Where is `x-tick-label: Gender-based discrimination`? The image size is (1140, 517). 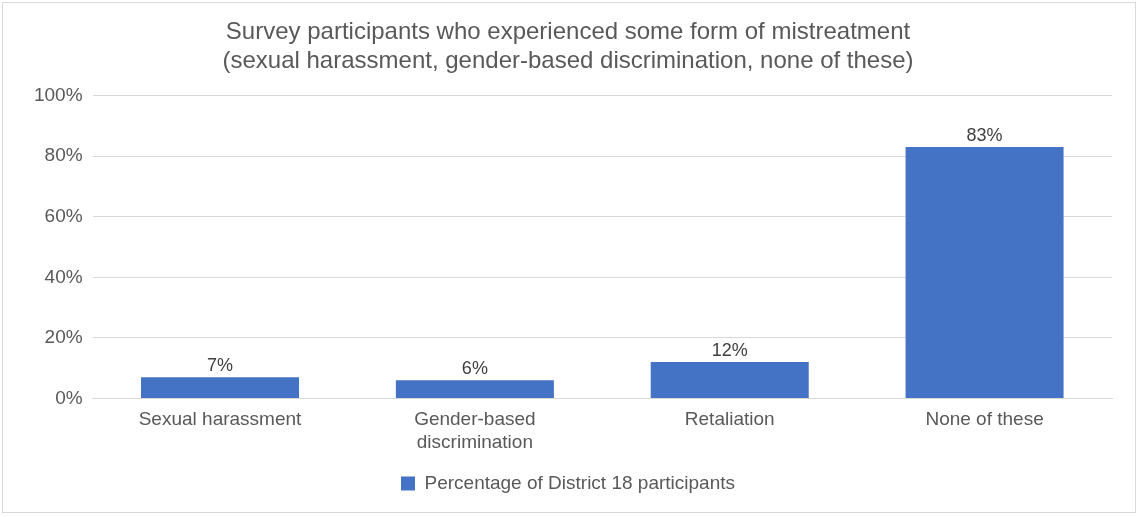 x-tick-label: Gender-based discrimination is located at coordinates (475, 430).